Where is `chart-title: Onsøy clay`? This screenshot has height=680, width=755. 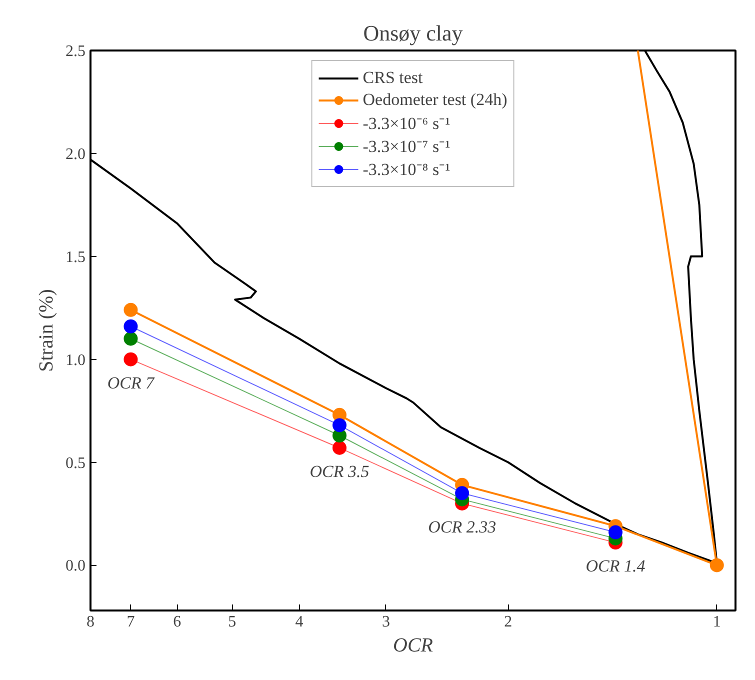 chart-title: Onsøy clay is located at coordinates (413, 33).